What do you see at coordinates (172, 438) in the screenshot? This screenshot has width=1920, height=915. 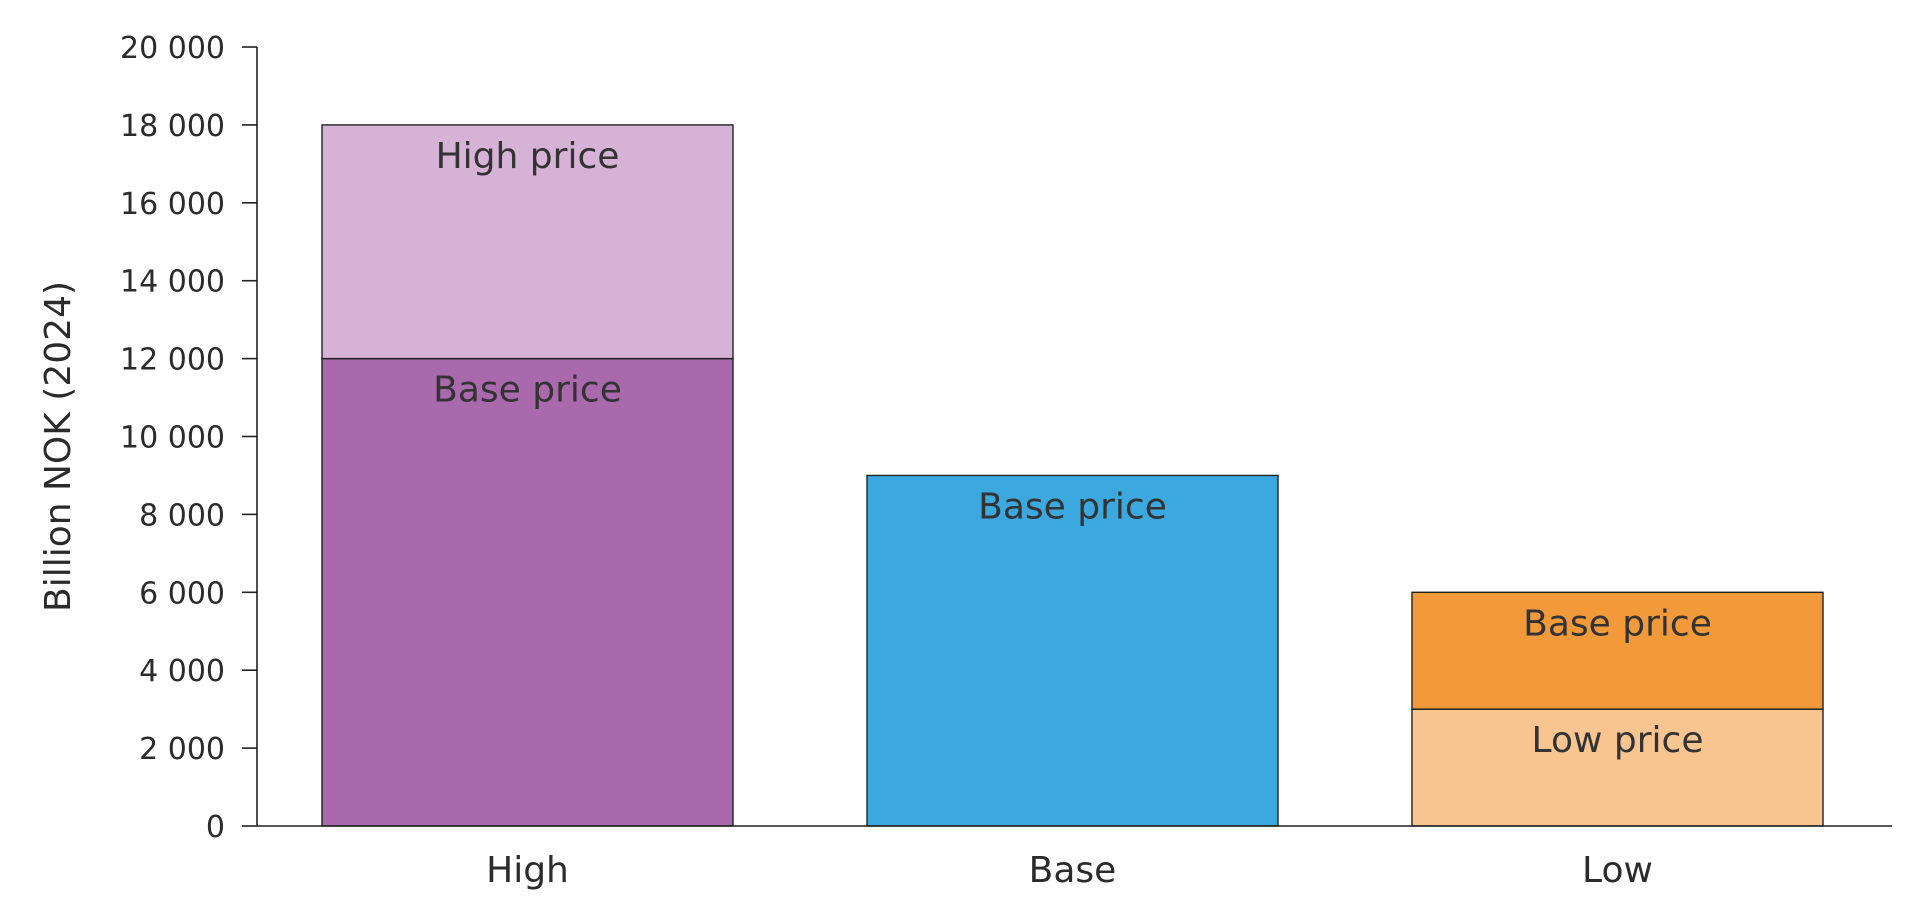 I see `y-tick-label: 10 000` at bounding box center [172, 438].